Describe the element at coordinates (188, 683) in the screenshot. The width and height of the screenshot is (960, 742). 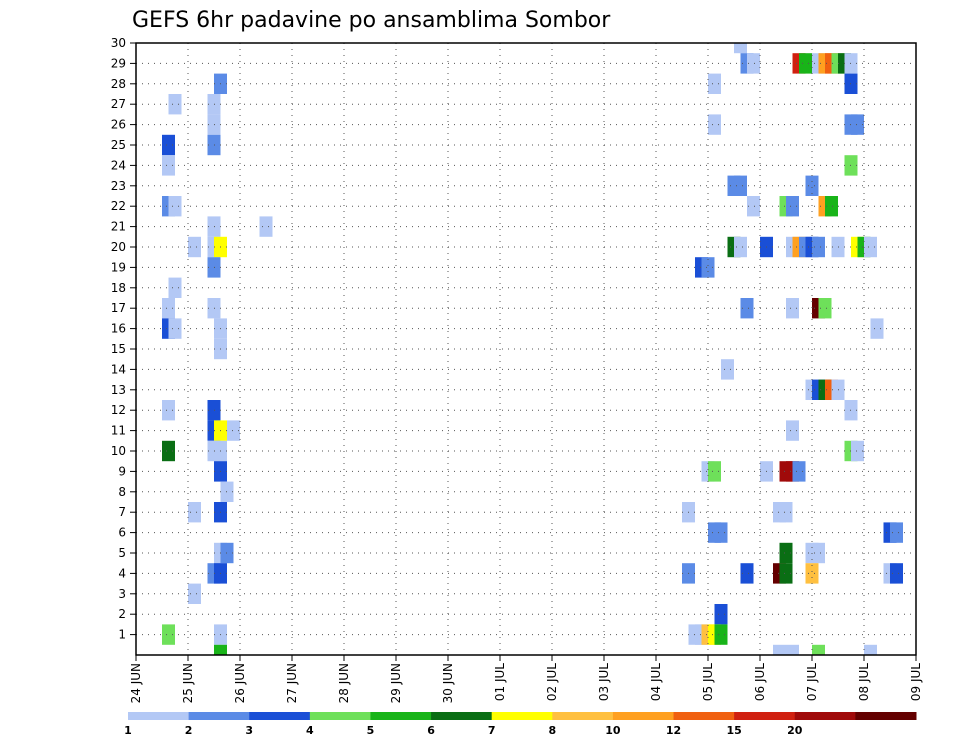
I see `x-tick-label: 25 JUN` at that location.